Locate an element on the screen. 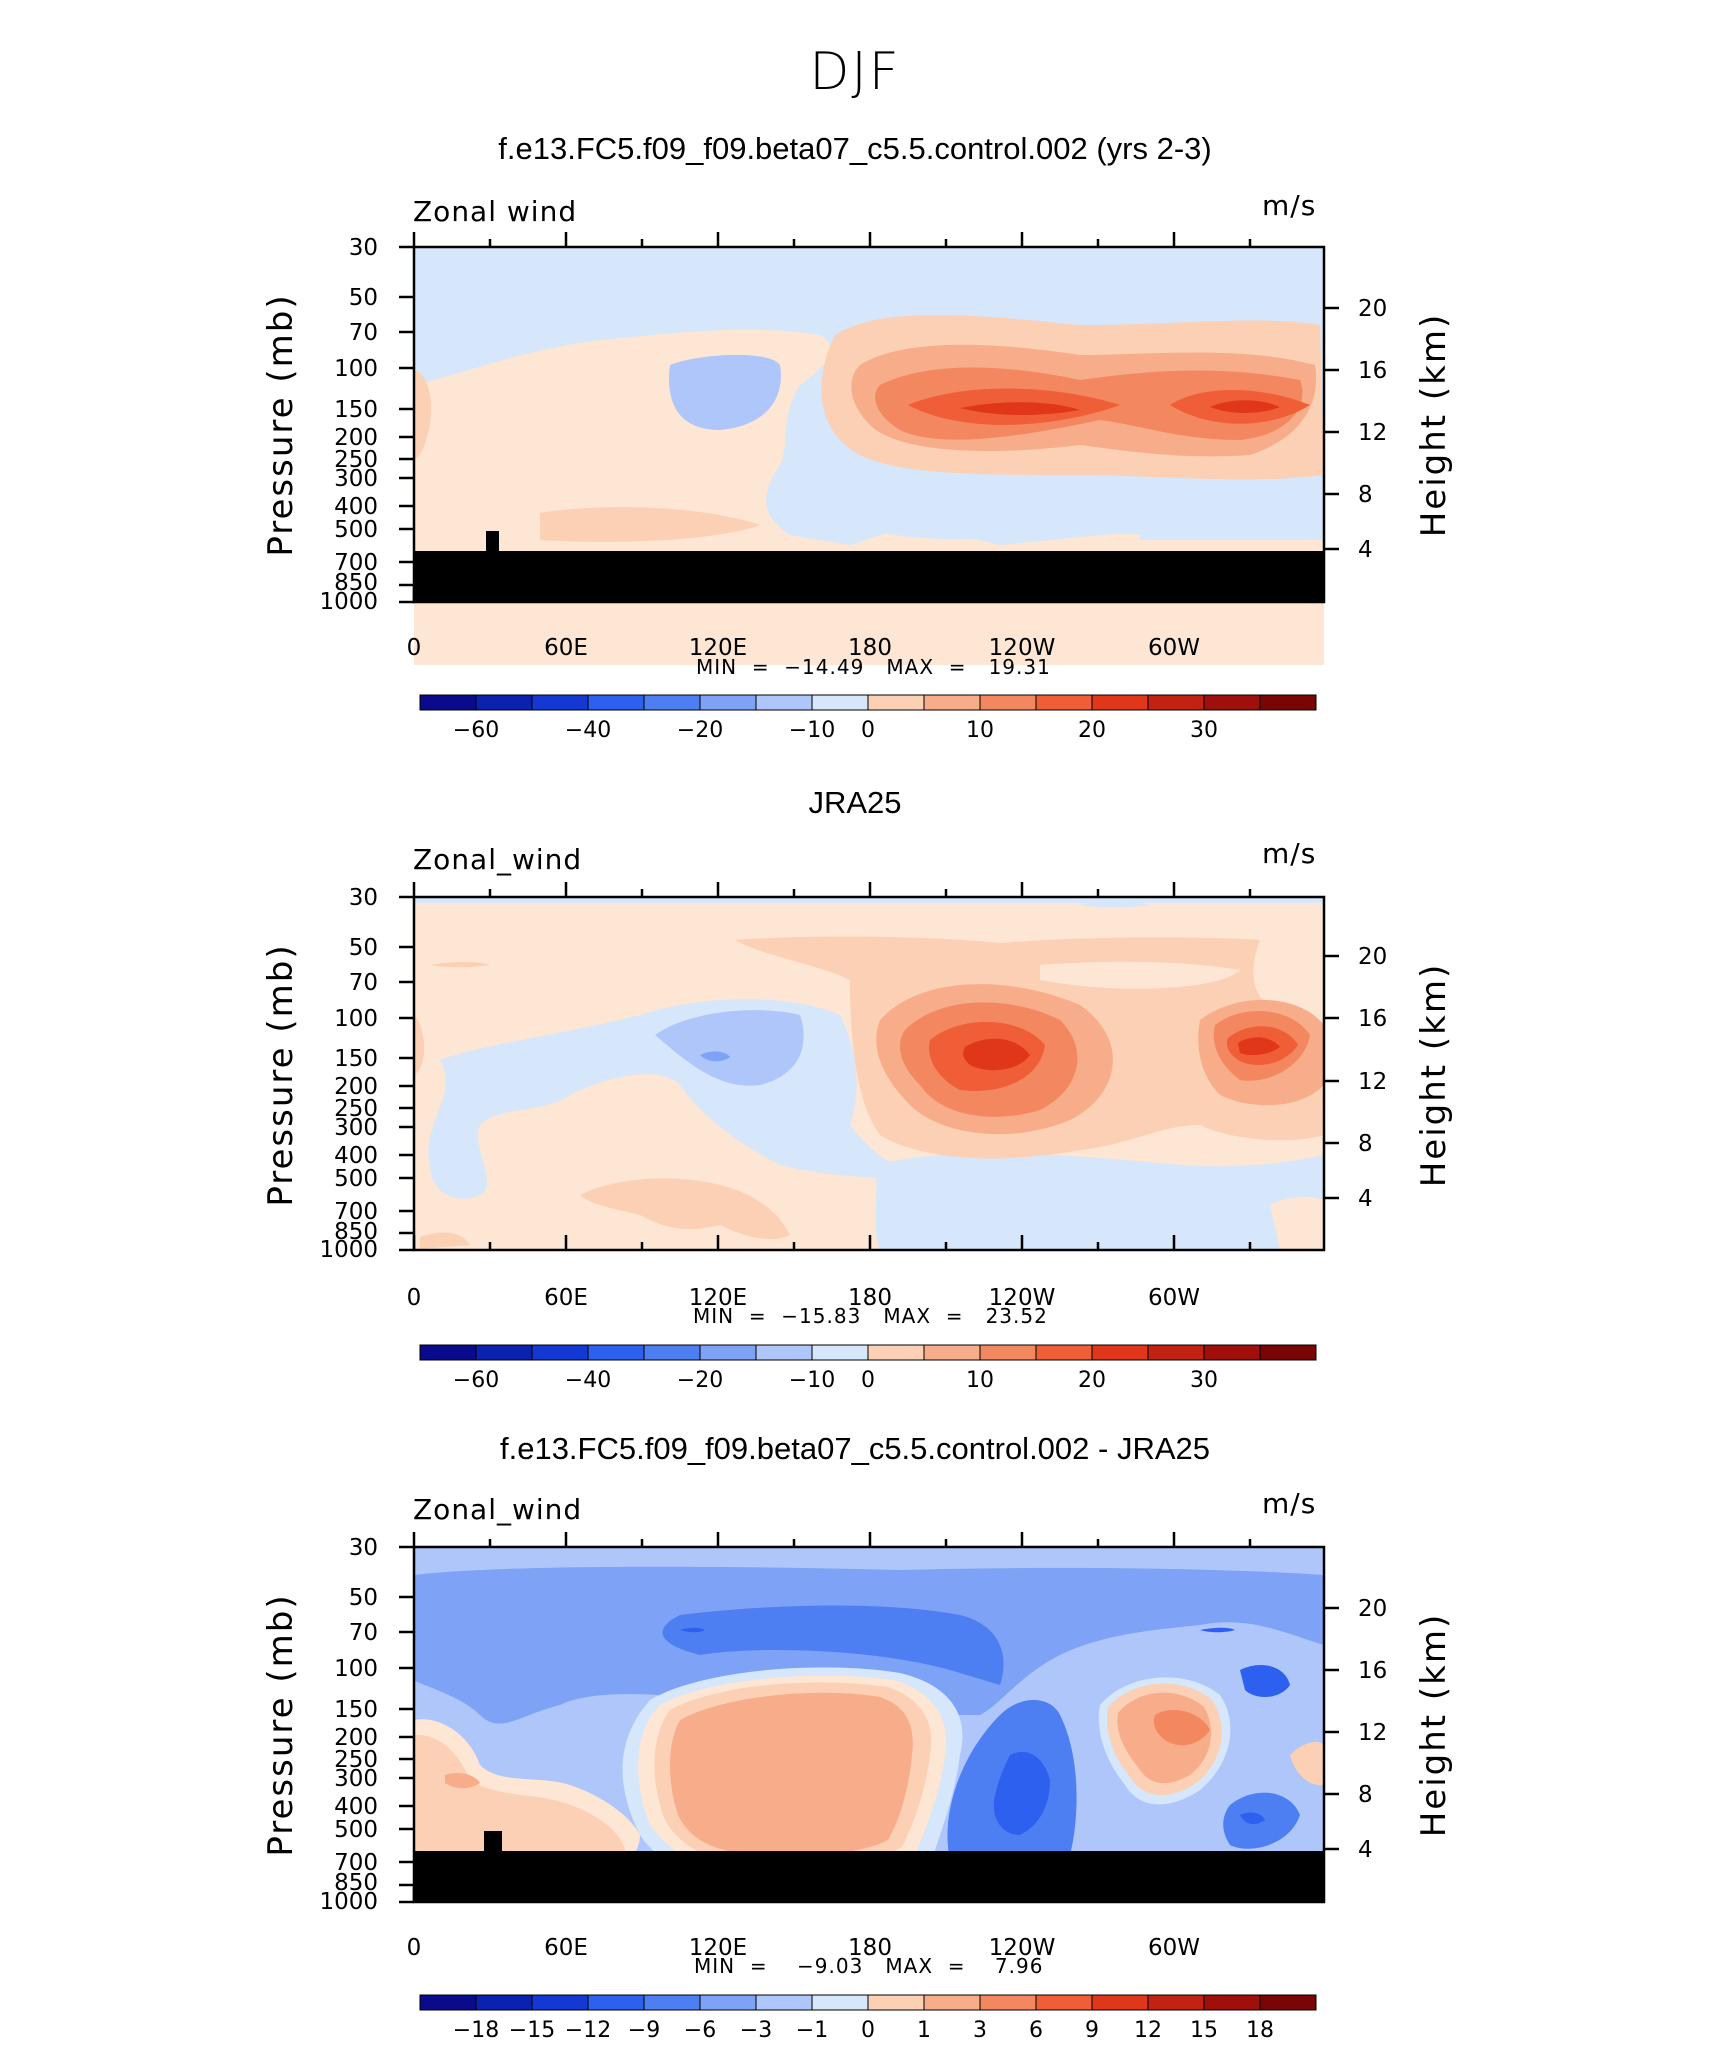 The height and width of the screenshot is (2065, 1710). colorbar-label: 0 is located at coordinates (868, 730).